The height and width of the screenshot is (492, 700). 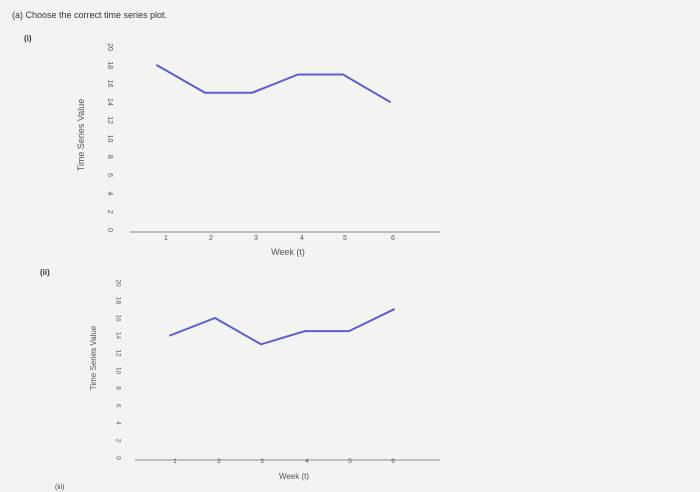 I want to click on part-label-i: (i), so click(x=28, y=38).